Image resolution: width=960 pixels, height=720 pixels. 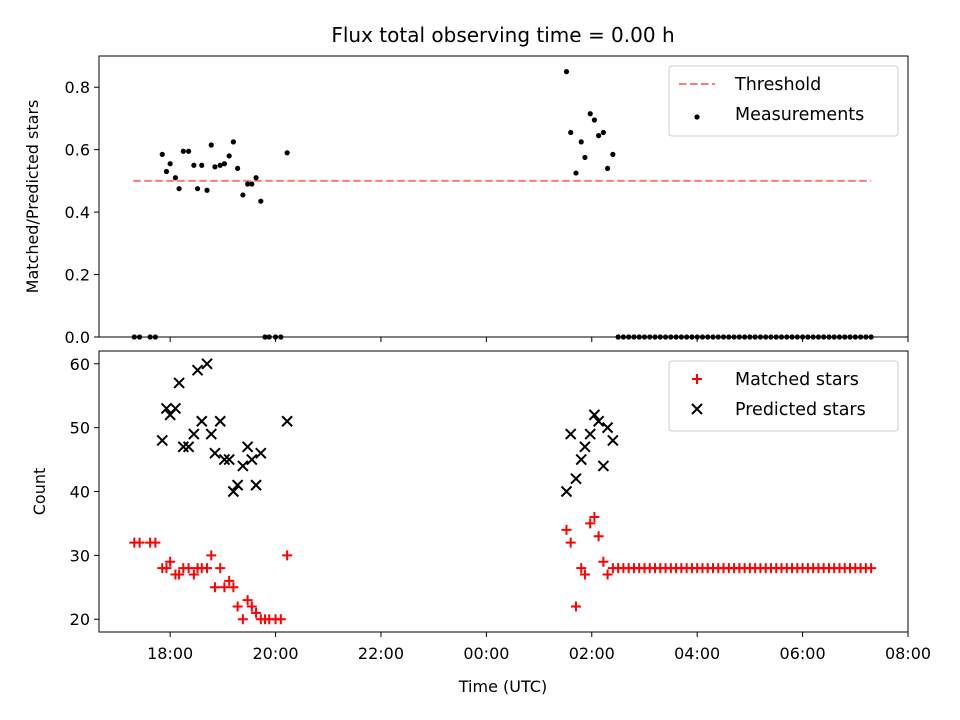 What do you see at coordinates (80, 619) in the screenshot?
I see `y-tick-label: 20` at bounding box center [80, 619].